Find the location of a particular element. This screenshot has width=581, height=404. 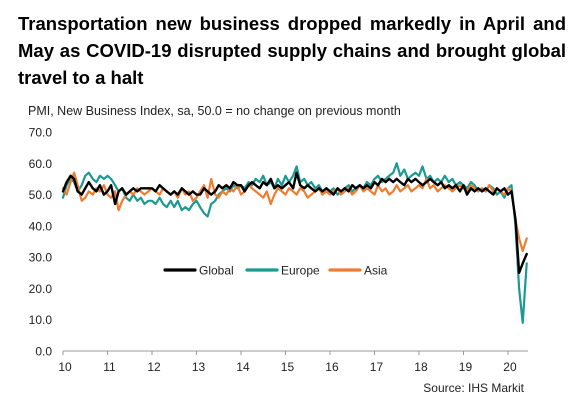

legend-item-europe: Europe is located at coordinates (282, 271).